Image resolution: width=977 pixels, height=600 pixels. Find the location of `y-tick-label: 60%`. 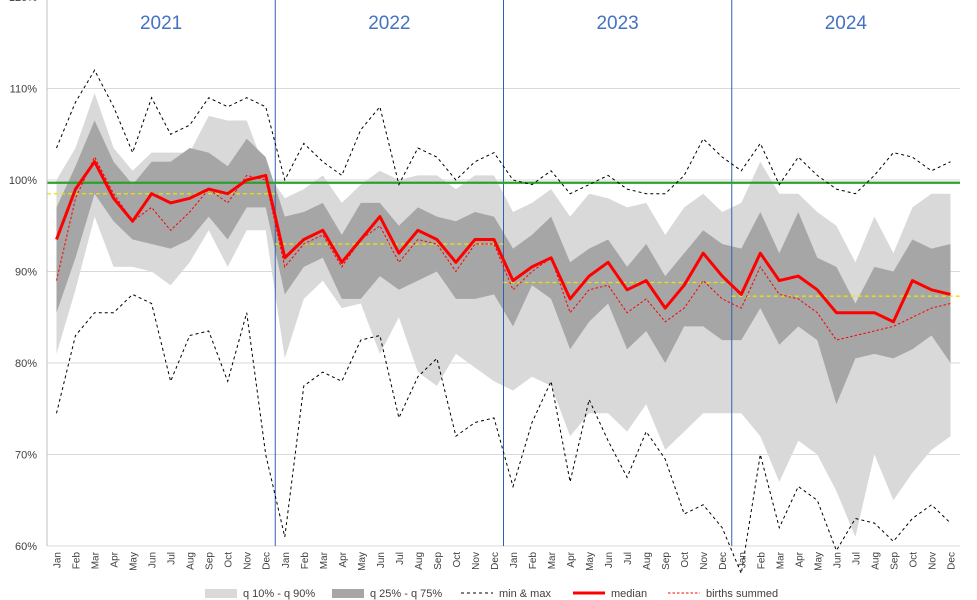

y-tick-label: 60% is located at coordinates (26, 547).